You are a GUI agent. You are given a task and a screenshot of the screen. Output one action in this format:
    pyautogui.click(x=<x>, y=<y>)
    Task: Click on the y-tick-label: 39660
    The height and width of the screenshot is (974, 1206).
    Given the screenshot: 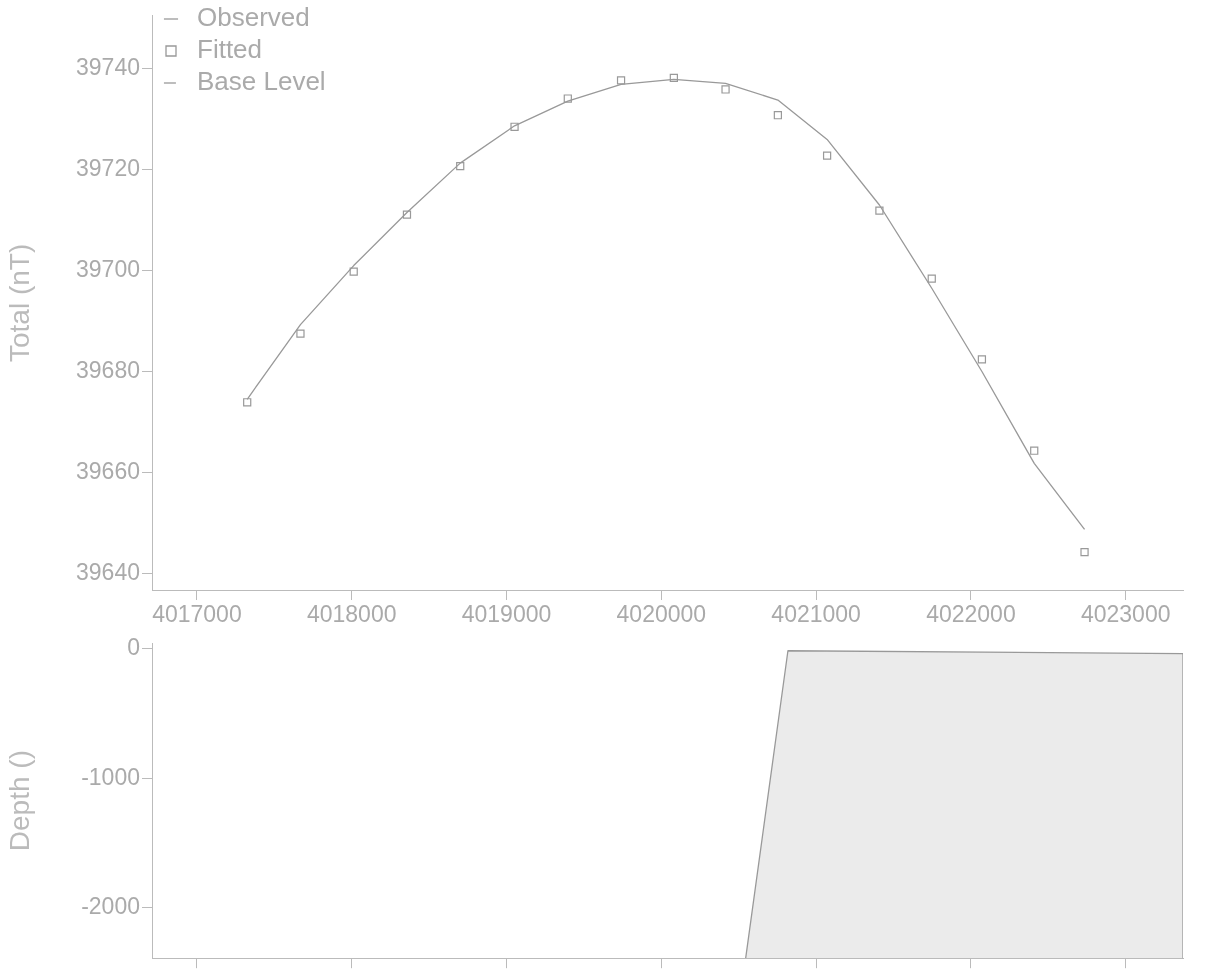 What is the action you would take?
    pyautogui.click(x=108, y=470)
    